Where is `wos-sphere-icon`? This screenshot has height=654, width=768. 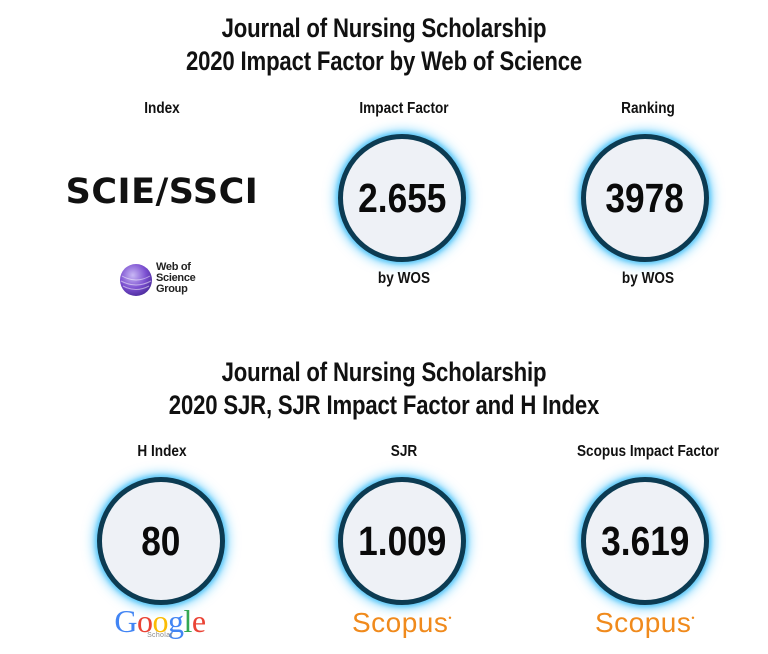
wos-sphere-icon is located at coordinates (136, 280).